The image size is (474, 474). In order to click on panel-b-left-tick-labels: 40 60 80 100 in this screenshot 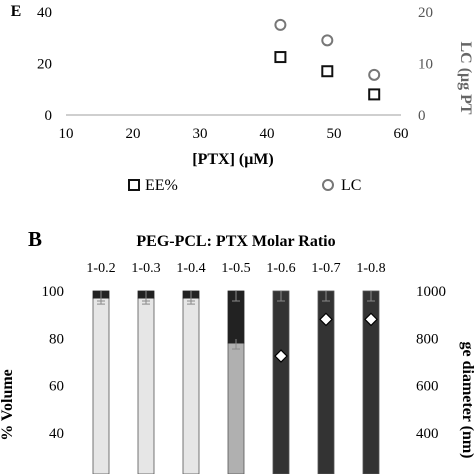, I will do `click(53, 363)`.